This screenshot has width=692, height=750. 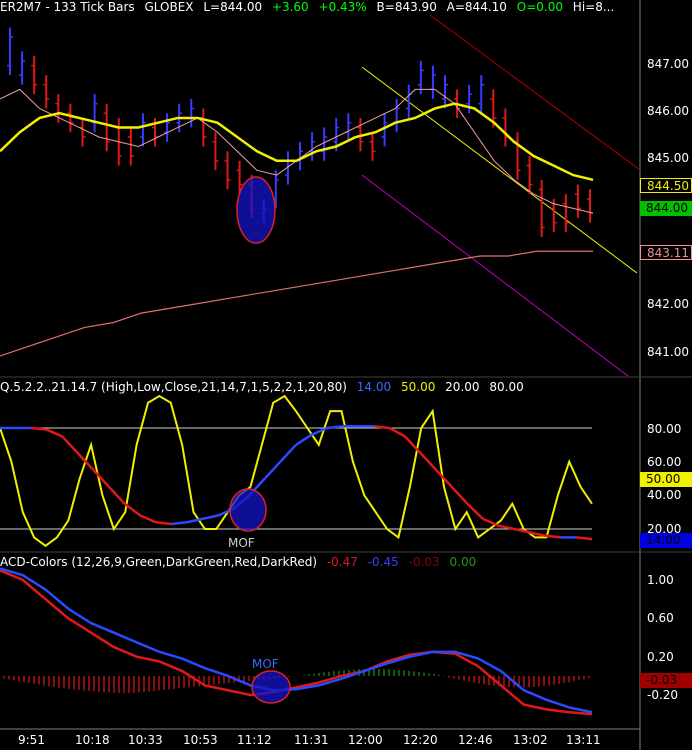 What do you see at coordinates (374, 387) in the screenshot?
I see `stoch-value-1: 14.00` at bounding box center [374, 387].